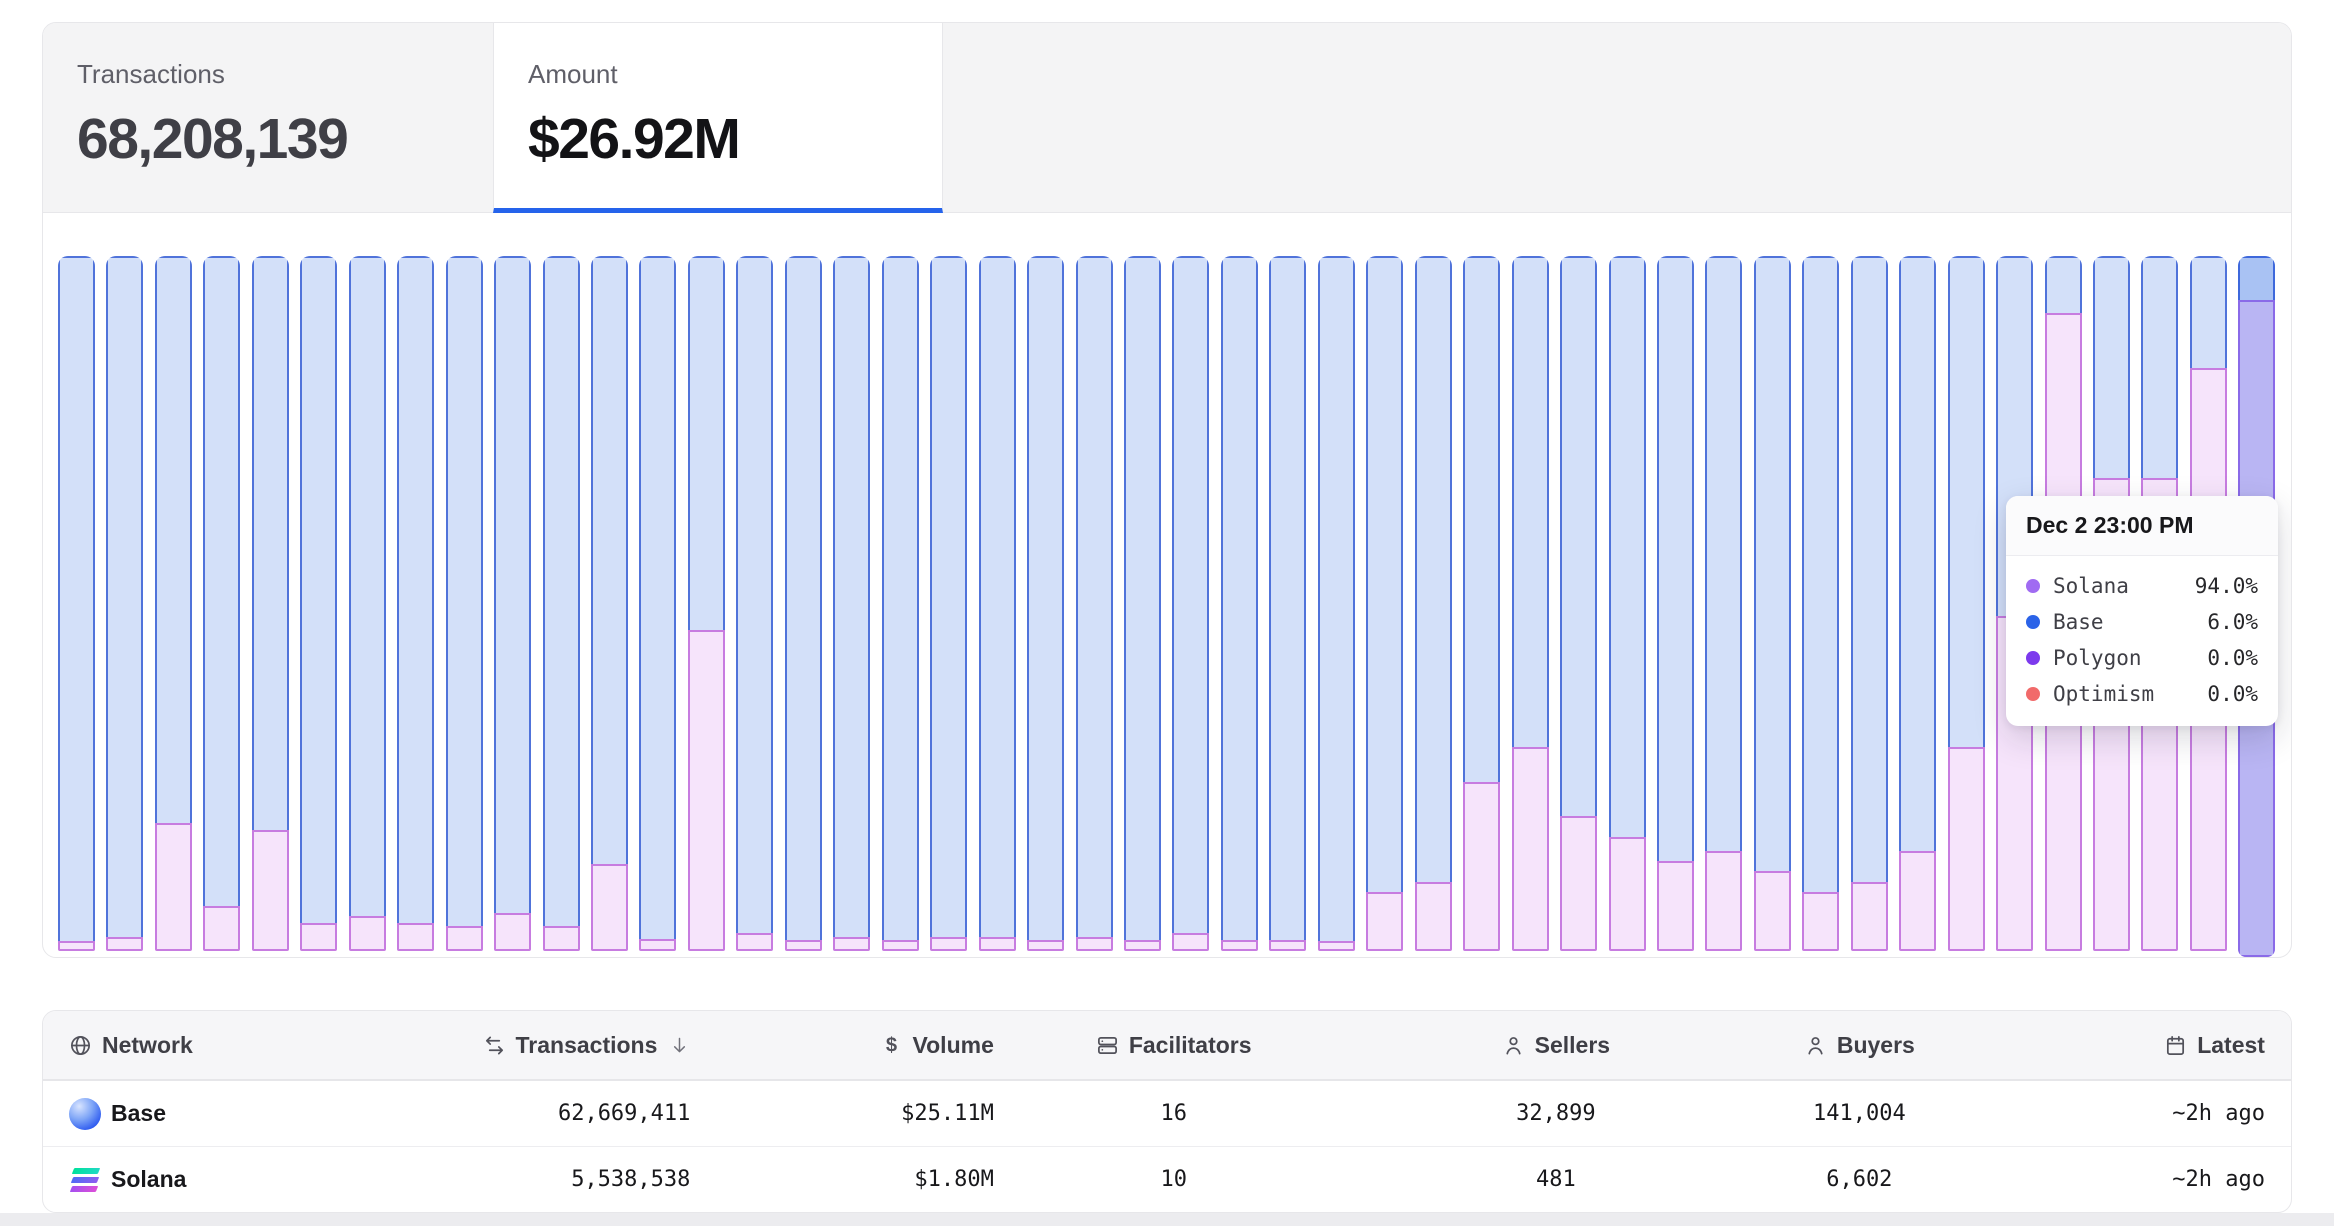  What do you see at coordinates (2142, 526) in the screenshot?
I see `tooltip-title: Dec 2 23:00 PM` at bounding box center [2142, 526].